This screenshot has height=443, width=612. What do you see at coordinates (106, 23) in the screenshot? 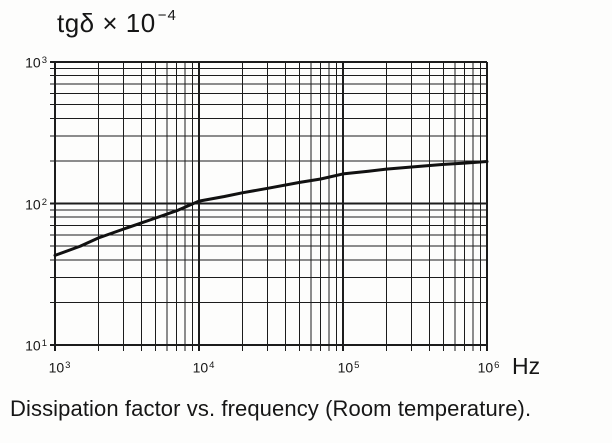
I see `chart-title-base: tgδ × 10` at bounding box center [106, 23].